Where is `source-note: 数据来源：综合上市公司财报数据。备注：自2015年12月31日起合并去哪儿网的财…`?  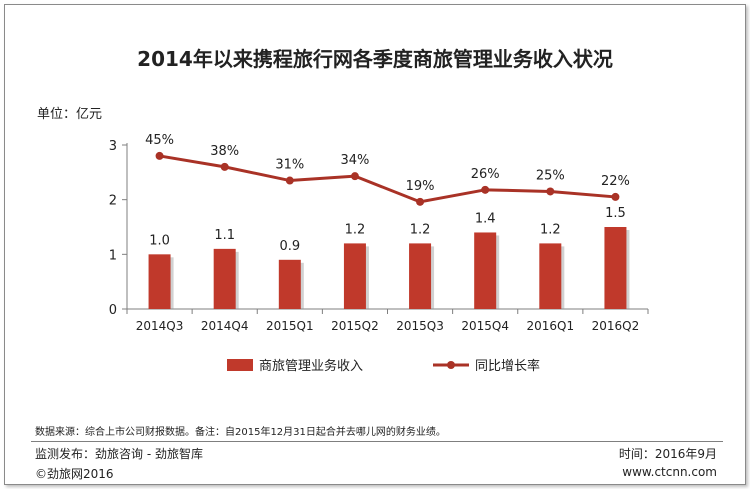 source-note: 数据来源：综合上市公司财报数据。备注：自2015年12月31日起合并去哪儿网的财… is located at coordinates (240, 432).